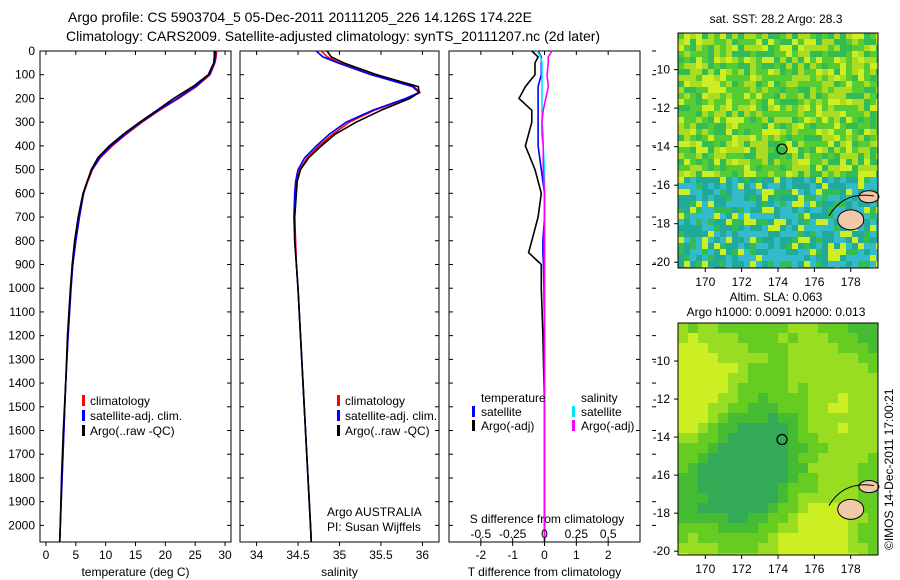 This screenshot has height=580, width=900. What do you see at coordinates (21, 359) in the screenshot?
I see `y-tick-label: 1300` at bounding box center [21, 359].